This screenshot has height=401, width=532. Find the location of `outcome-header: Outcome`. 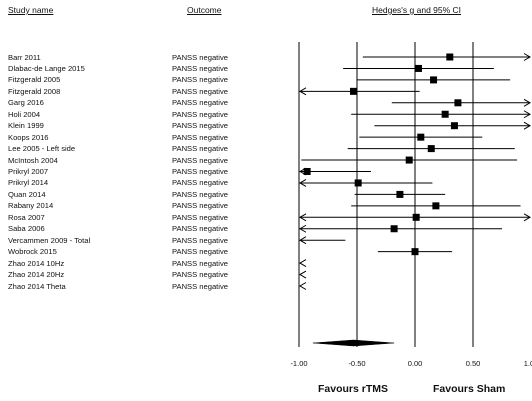

outcome-header: Outcome is located at coordinates (204, 10).